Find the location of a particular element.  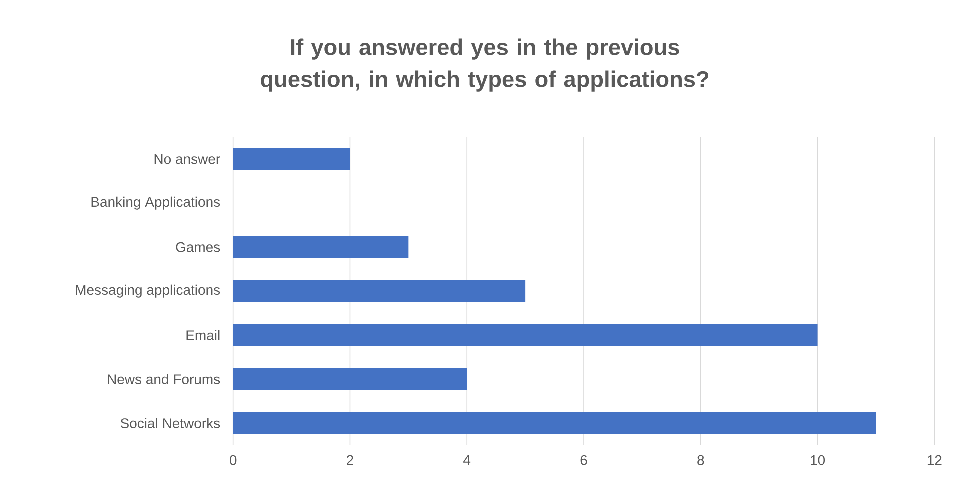

chart-title: If you answered yes in the previous question, in which types of applications? is located at coordinates (485, 65).